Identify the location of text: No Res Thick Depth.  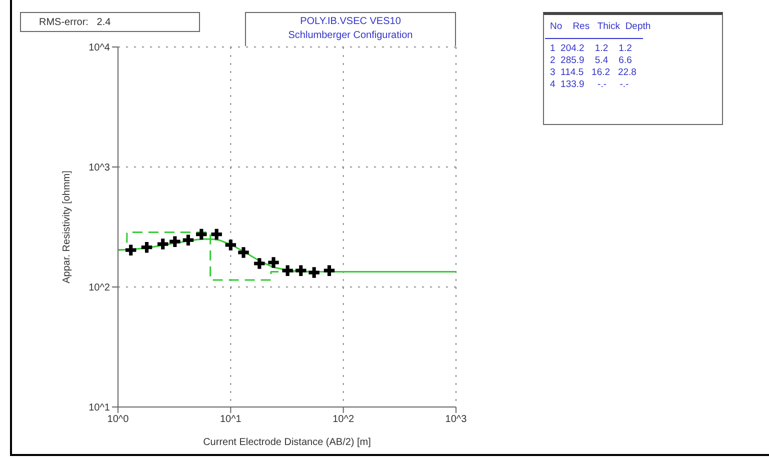
(601, 27).